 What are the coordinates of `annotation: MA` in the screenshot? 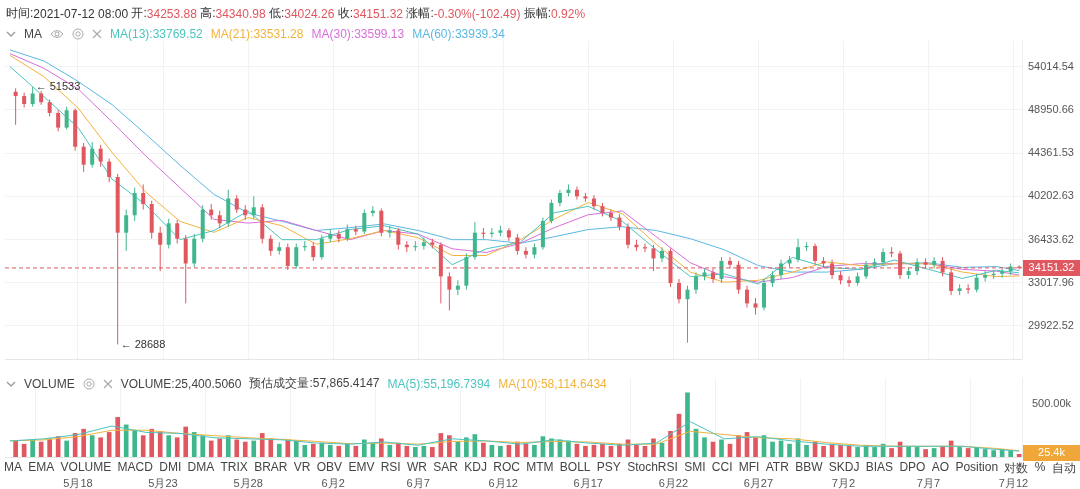 It's located at (33, 34).